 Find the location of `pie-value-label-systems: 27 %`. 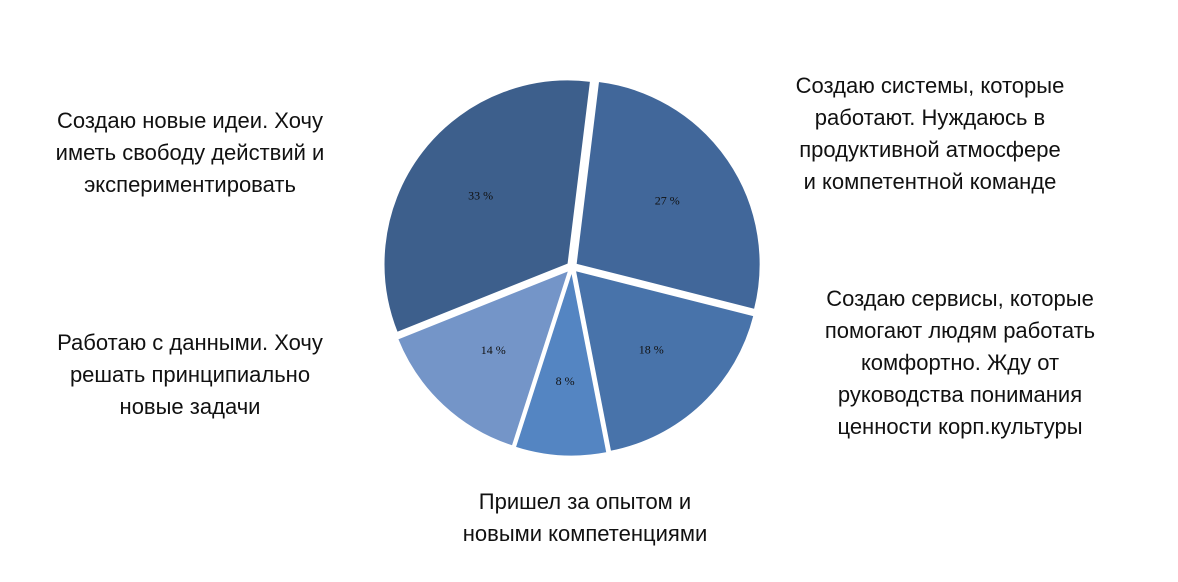

pie-value-label-systems: 27 % is located at coordinates (667, 201).